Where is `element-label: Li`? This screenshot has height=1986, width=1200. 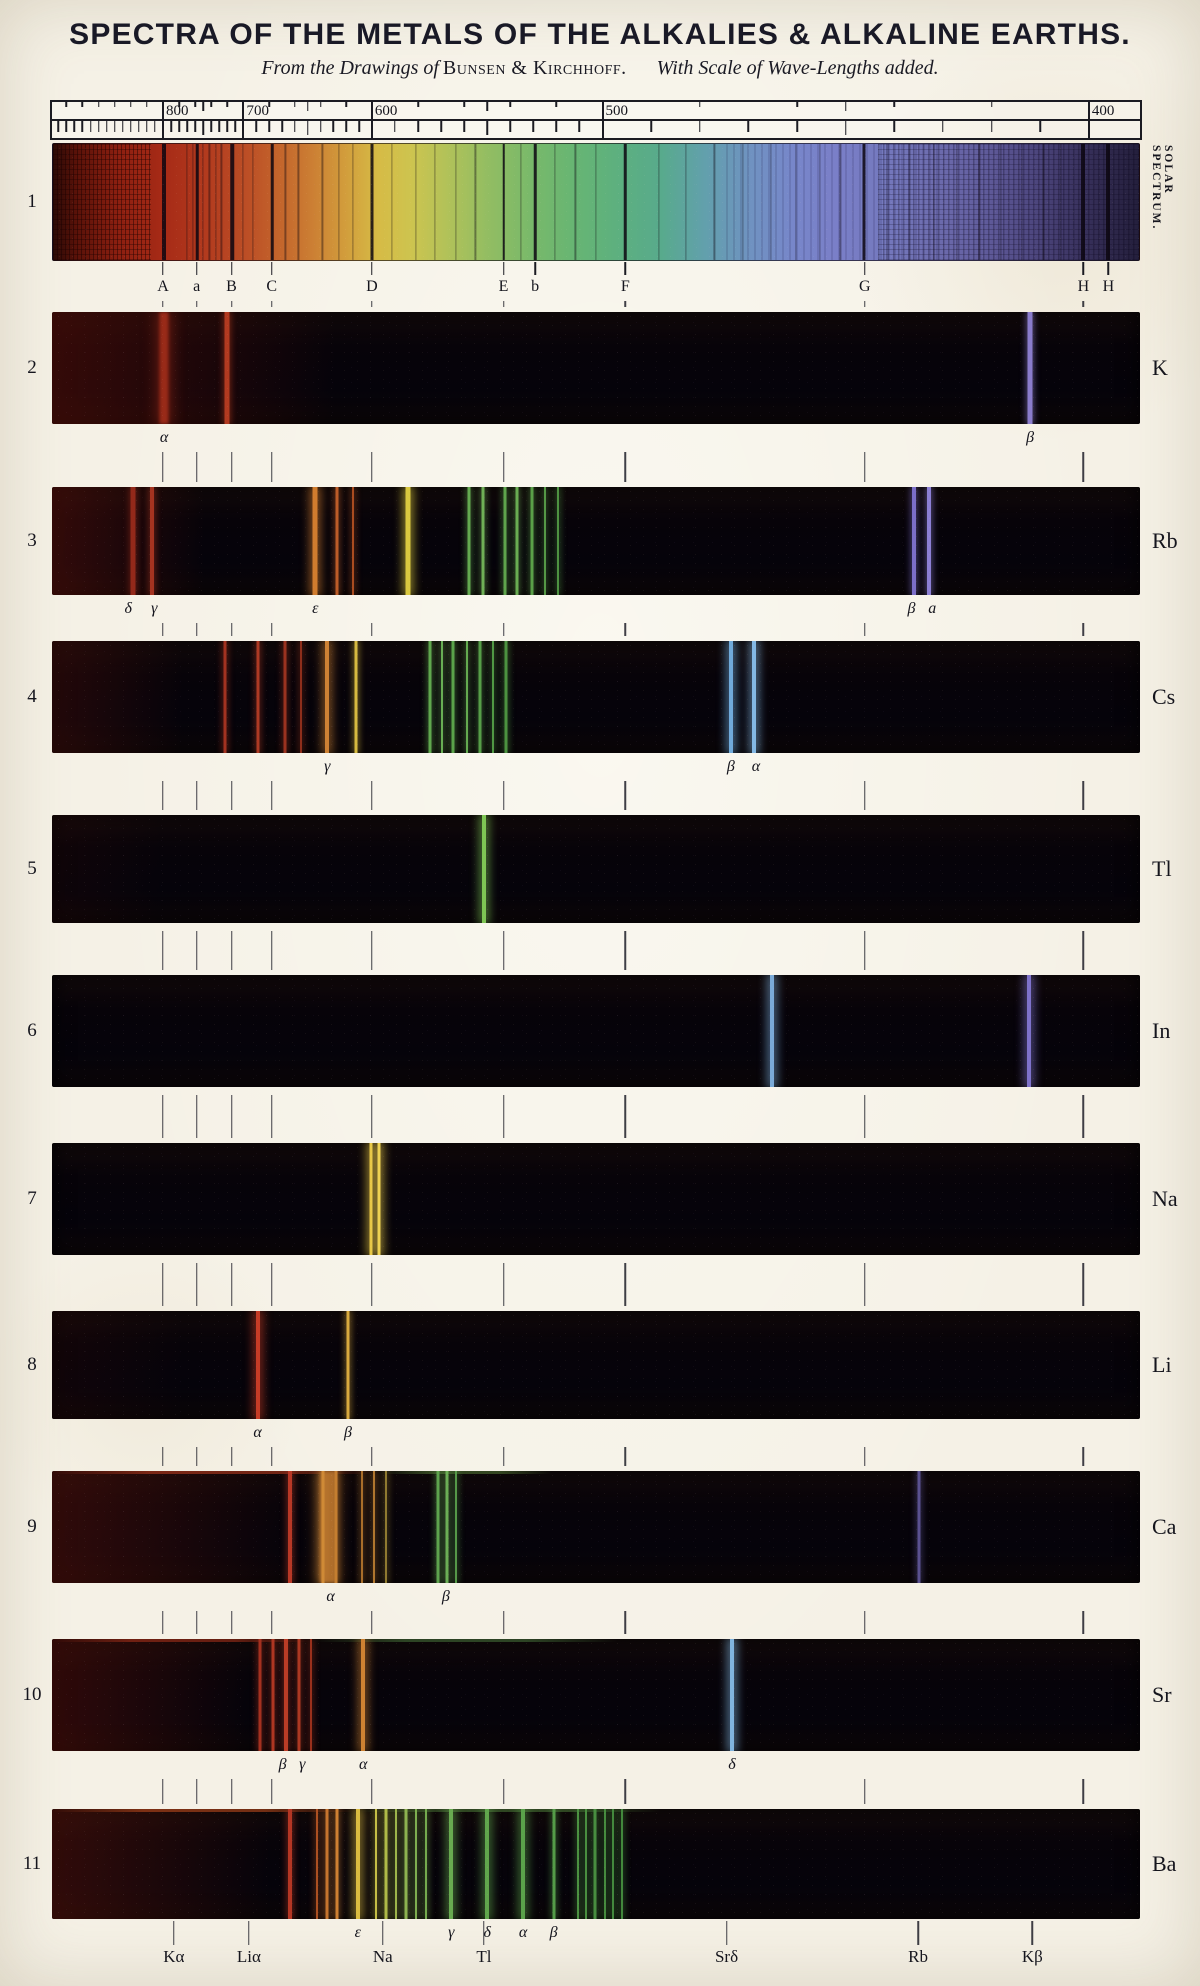 element-label: Li is located at coordinates (1162, 1364).